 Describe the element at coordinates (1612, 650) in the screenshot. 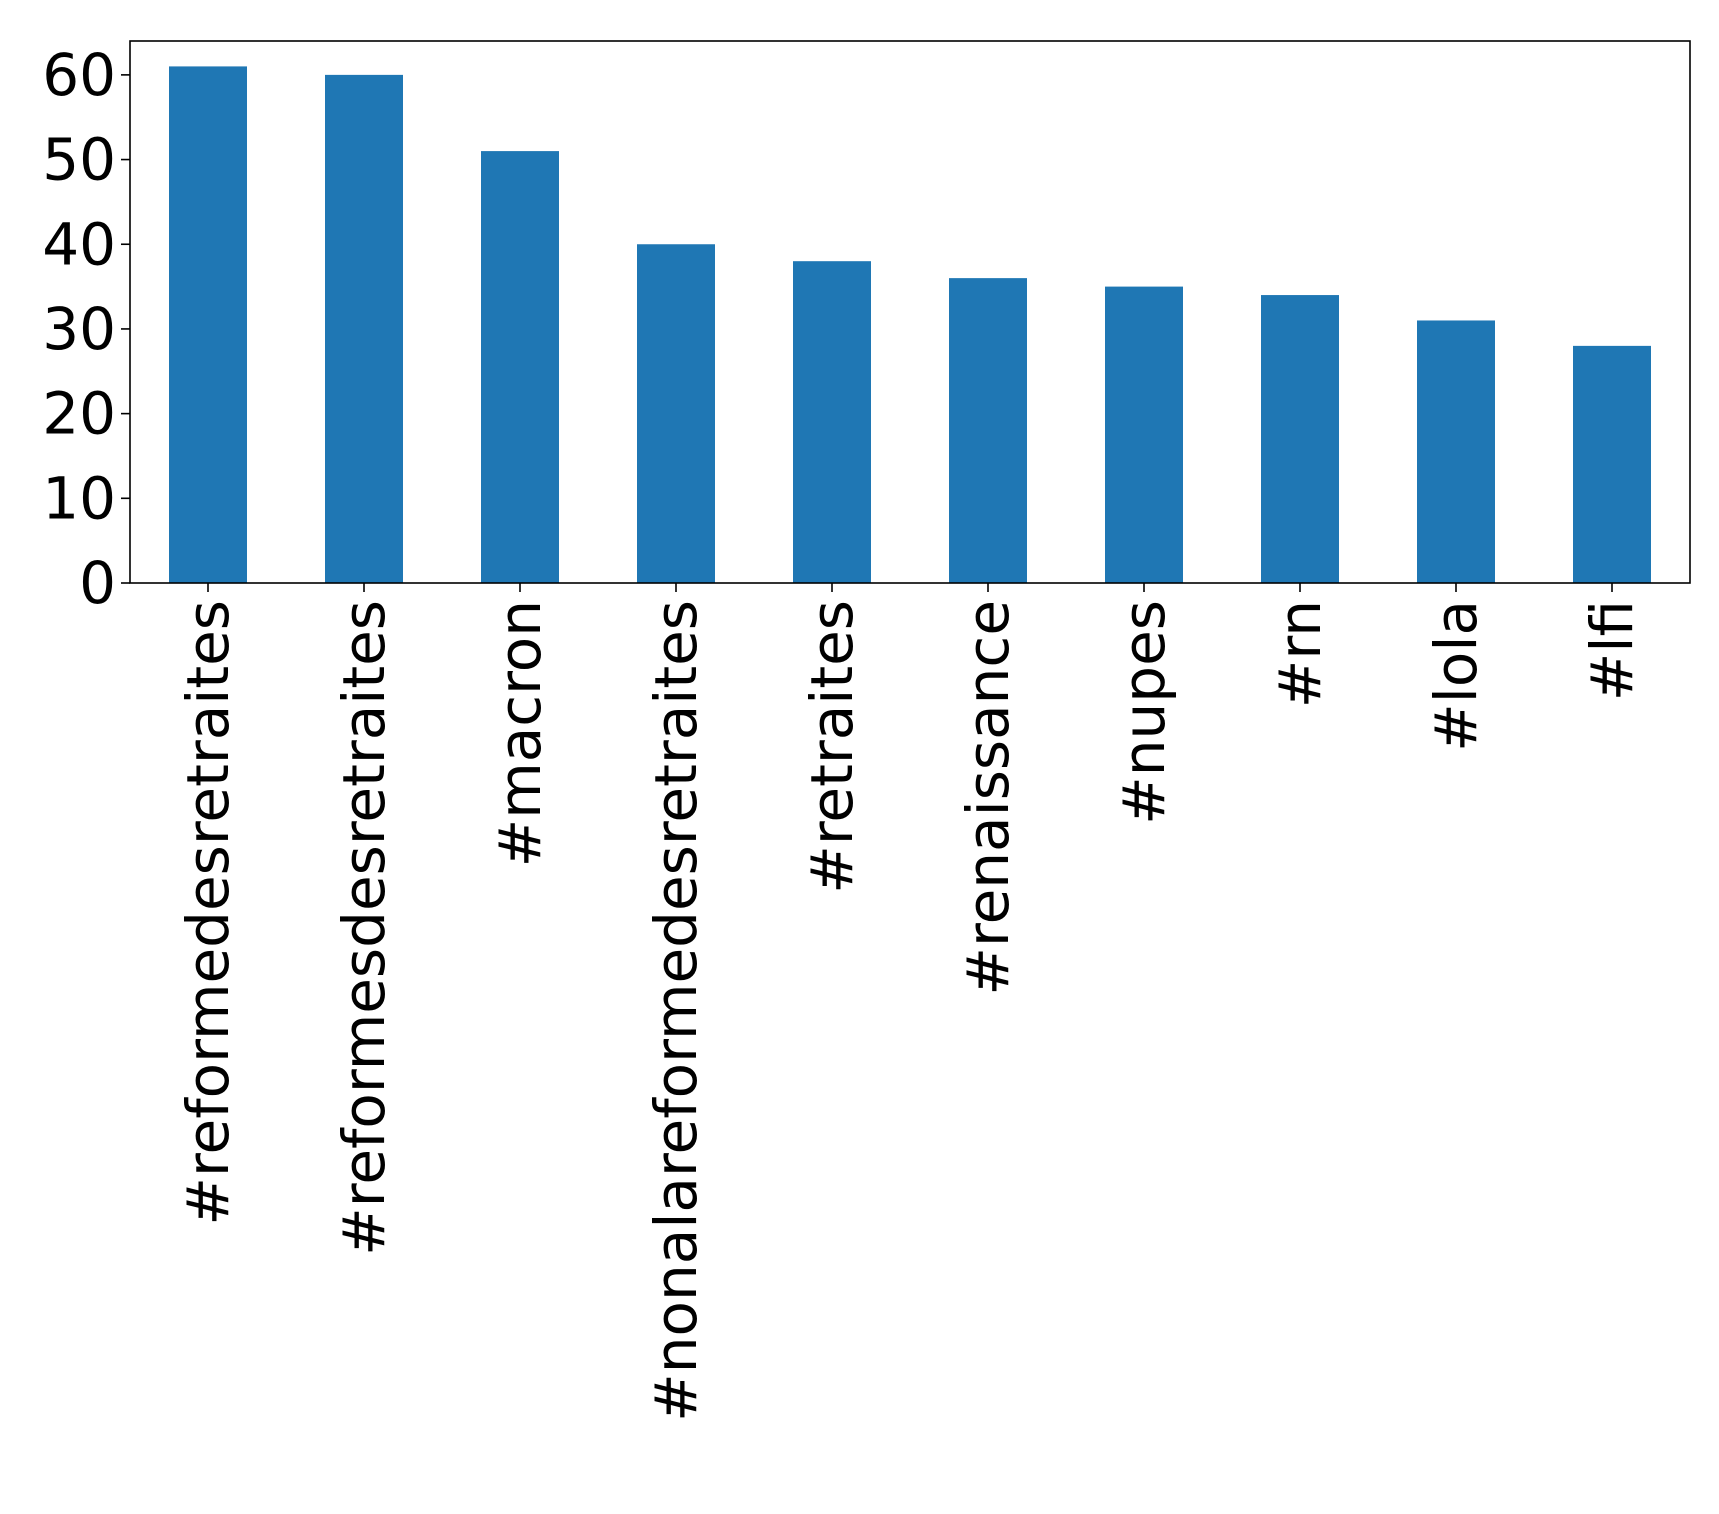

I see `x-tick-label: #lfi` at that location.